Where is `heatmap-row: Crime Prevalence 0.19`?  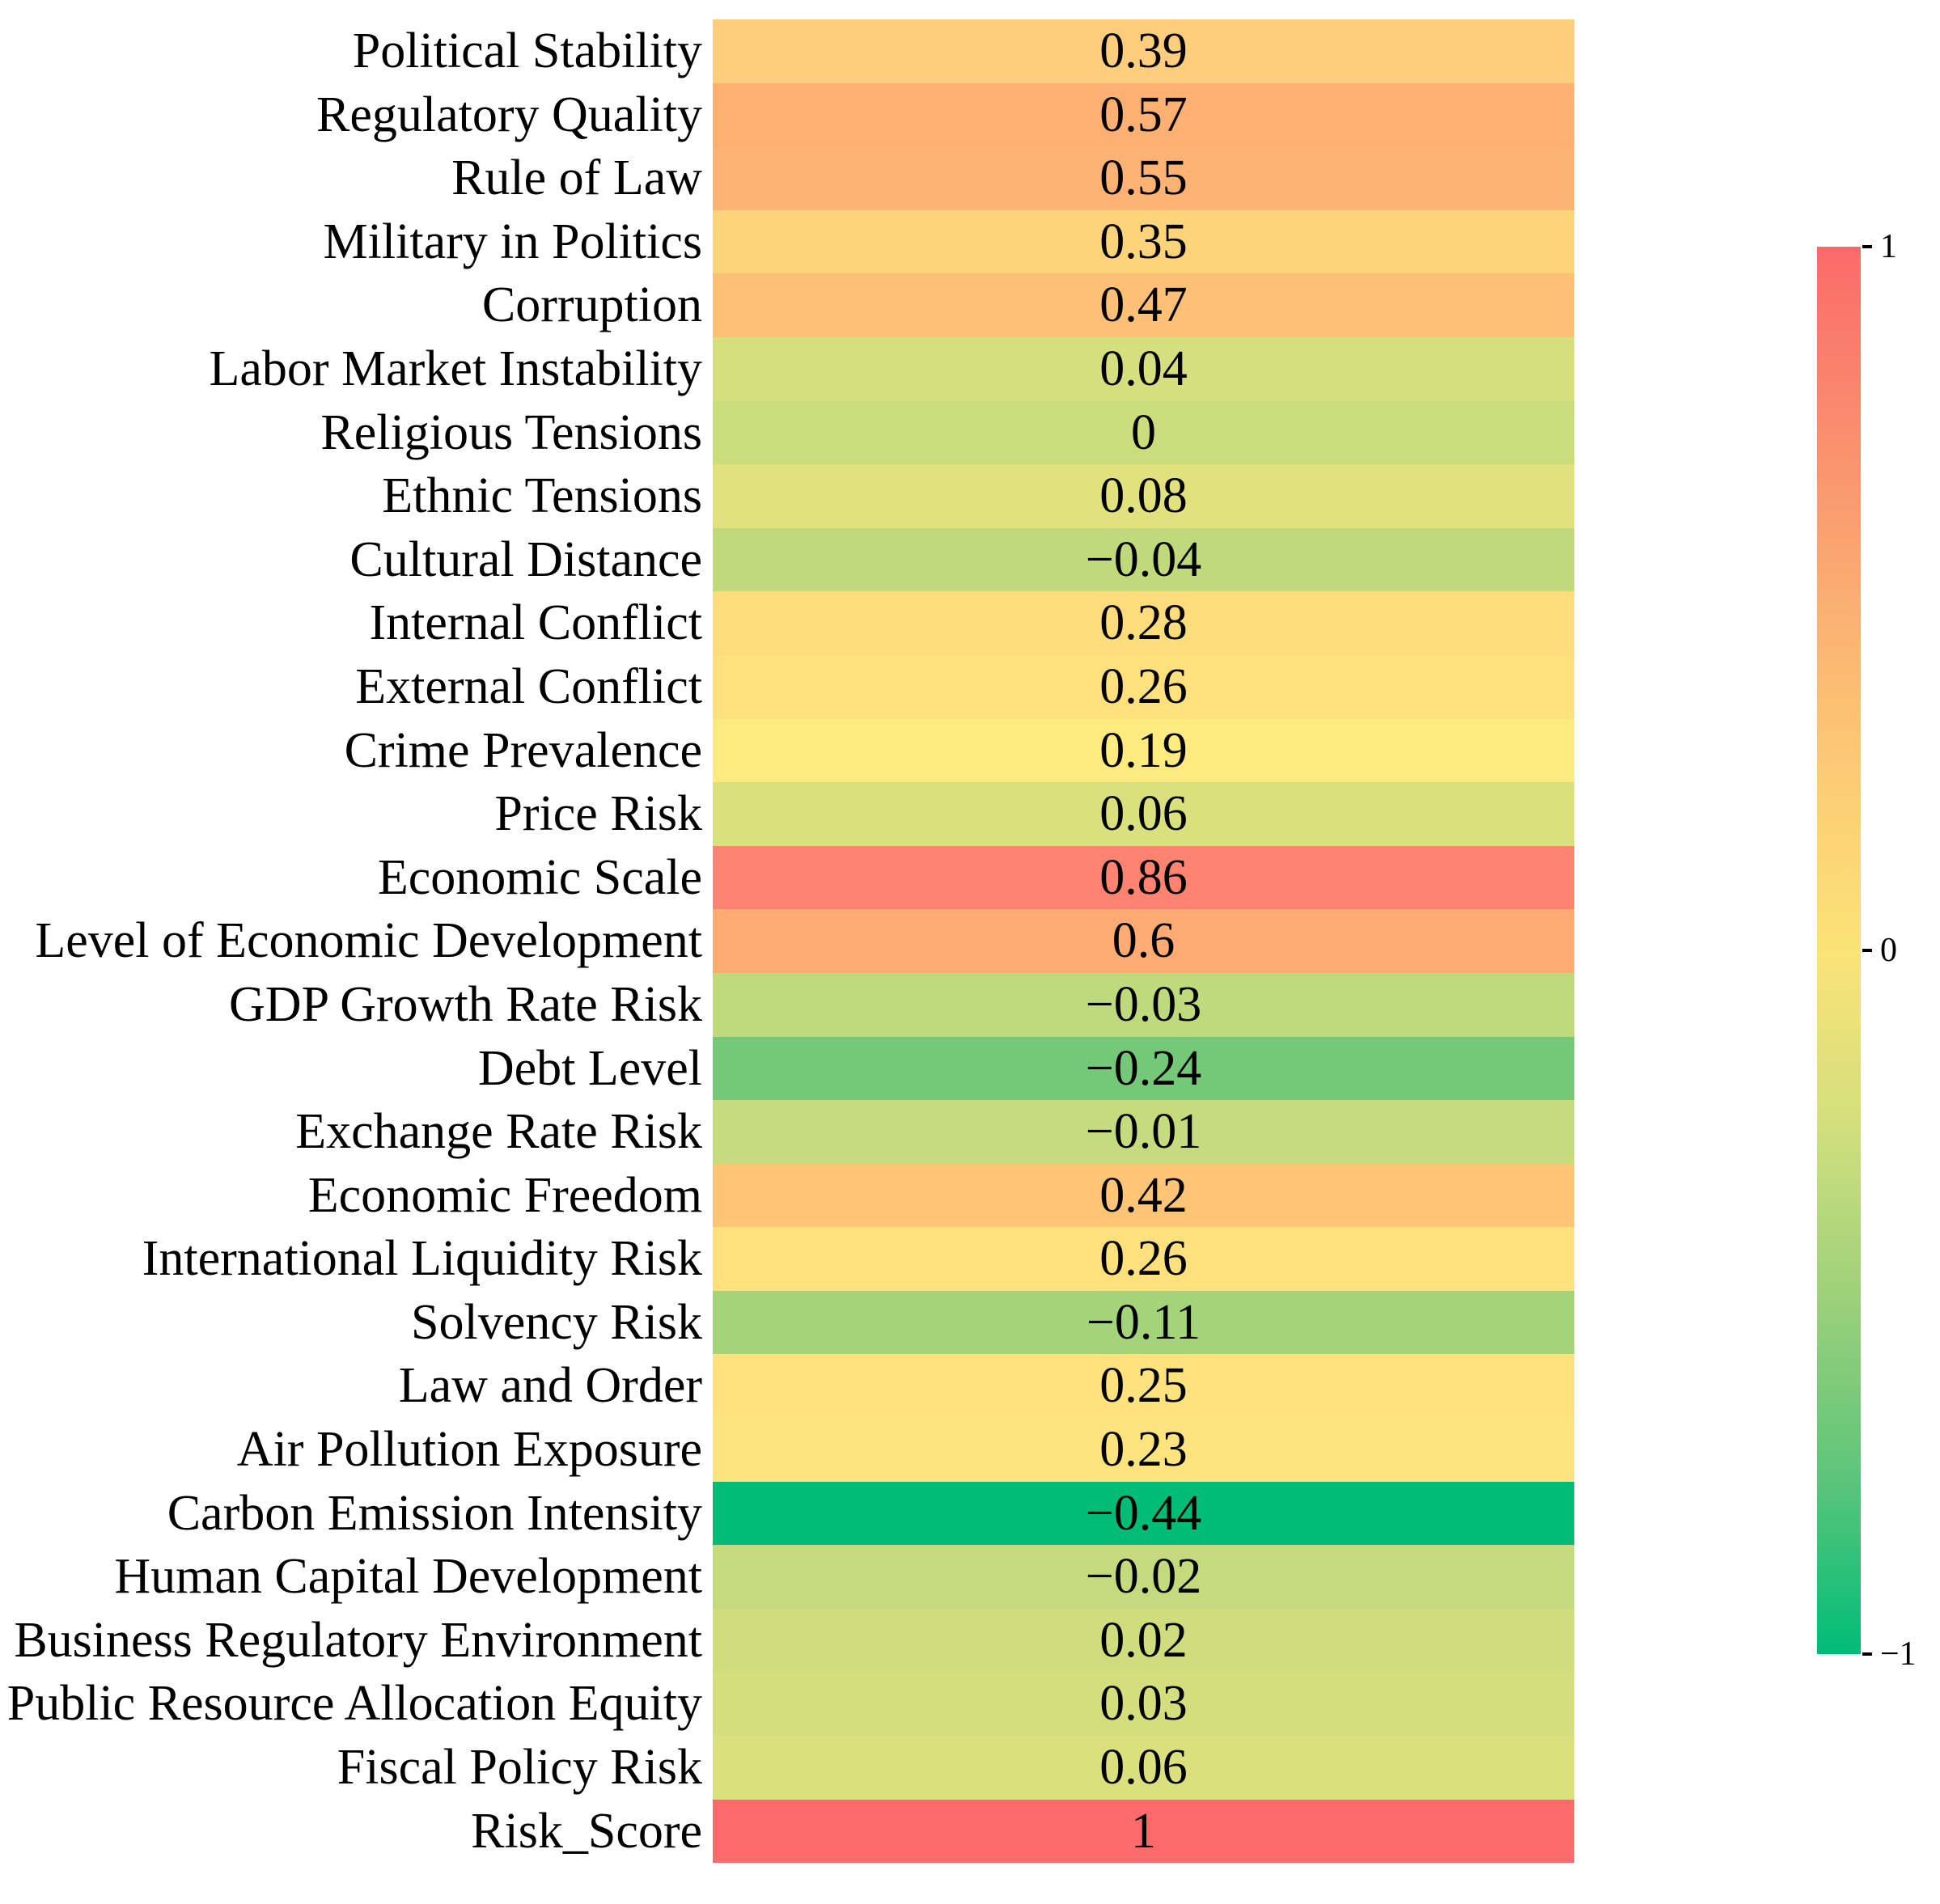 heatmap-row: Crime Prevalence 0.19 is located at coordinates (787, 750).